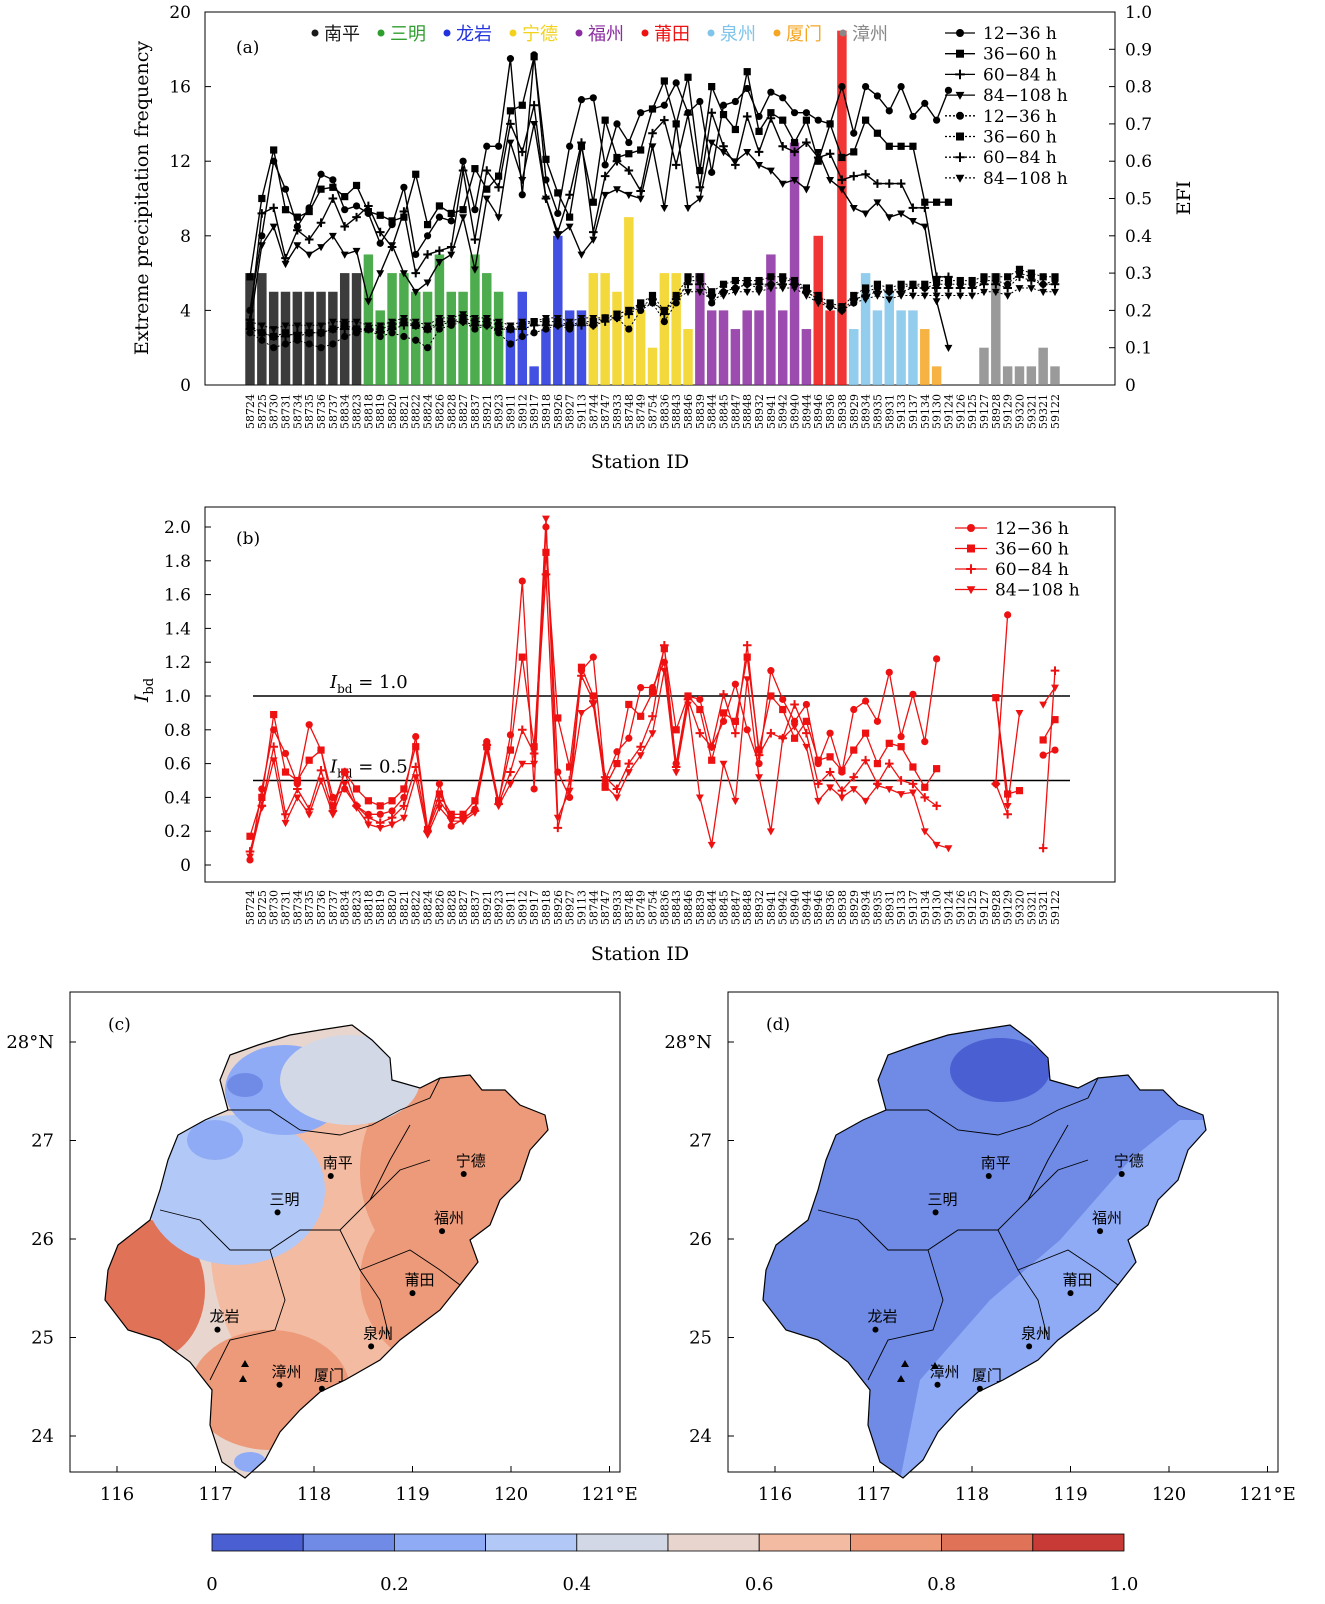  I want to click on xtick-label-58827: 58827, so click(463, 411).